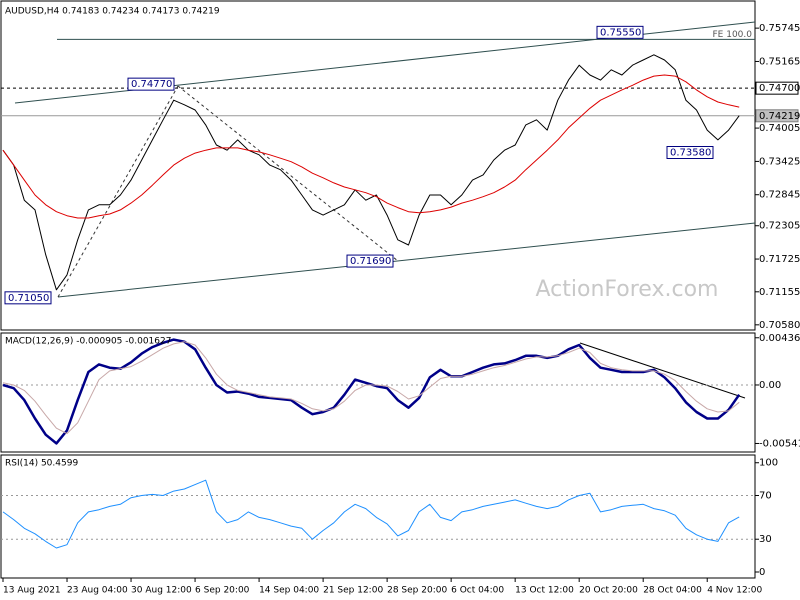  Describe the element at coordinates (672, 591) in the screenshot. I see `x-tick-label: 28 Oct 04:00` at that location.